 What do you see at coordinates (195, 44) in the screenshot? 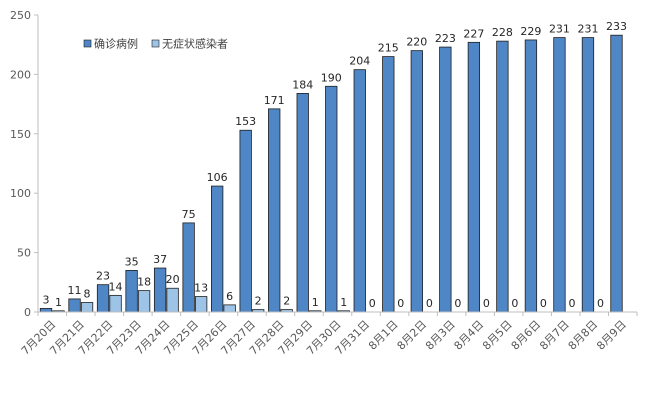
I see `legend-label: 无症状感染者` at bounding box center [195, 44].